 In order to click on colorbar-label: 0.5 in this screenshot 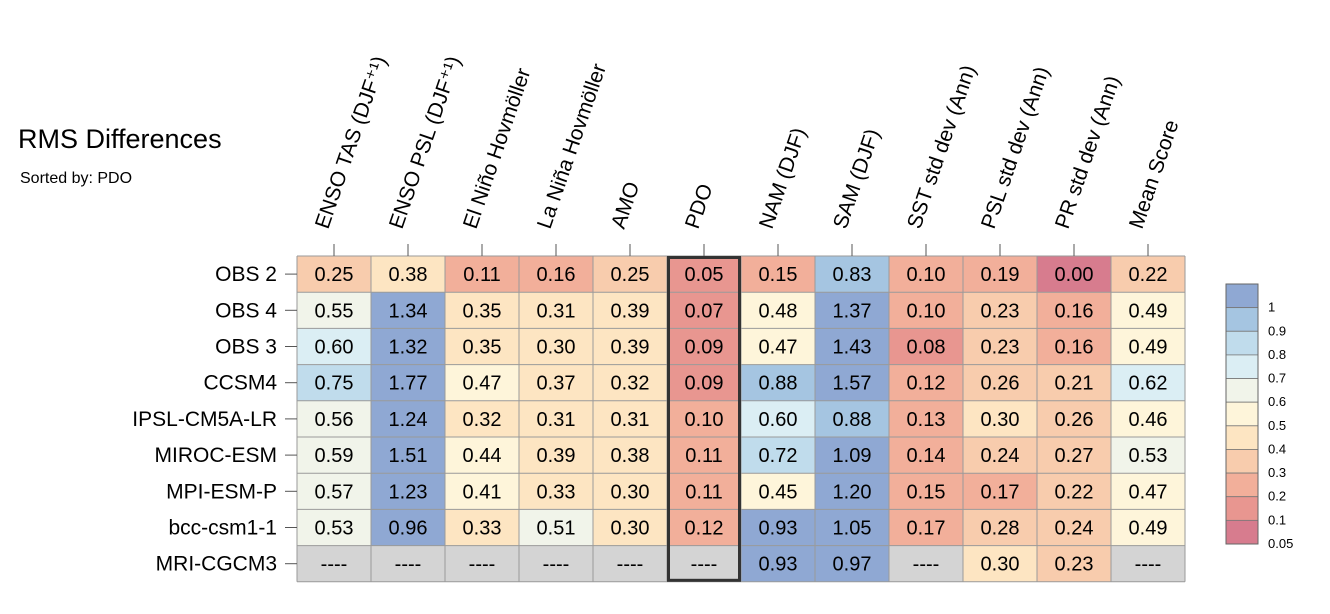, I will do `click(1277, 425)`.